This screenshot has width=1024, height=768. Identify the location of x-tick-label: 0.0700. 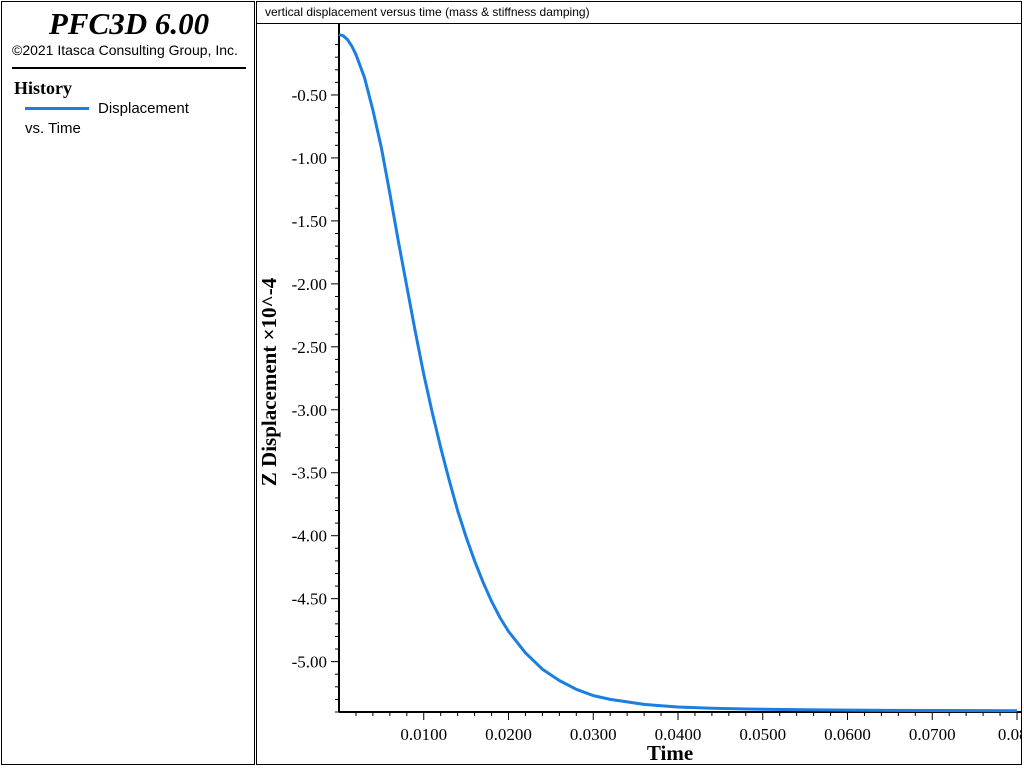
(932, 734).